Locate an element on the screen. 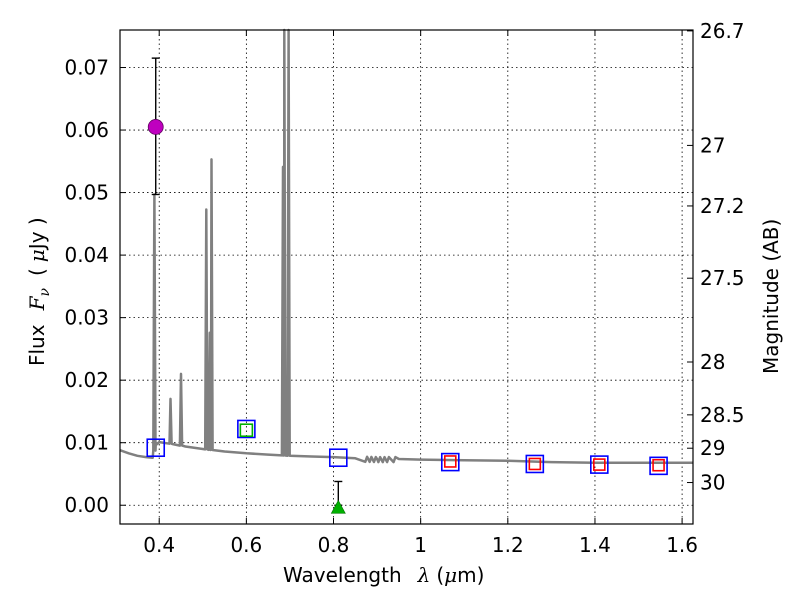 This screenshot has height=600, width=800. x-tick-label: 0.6 is located at coordinates (246, 545).